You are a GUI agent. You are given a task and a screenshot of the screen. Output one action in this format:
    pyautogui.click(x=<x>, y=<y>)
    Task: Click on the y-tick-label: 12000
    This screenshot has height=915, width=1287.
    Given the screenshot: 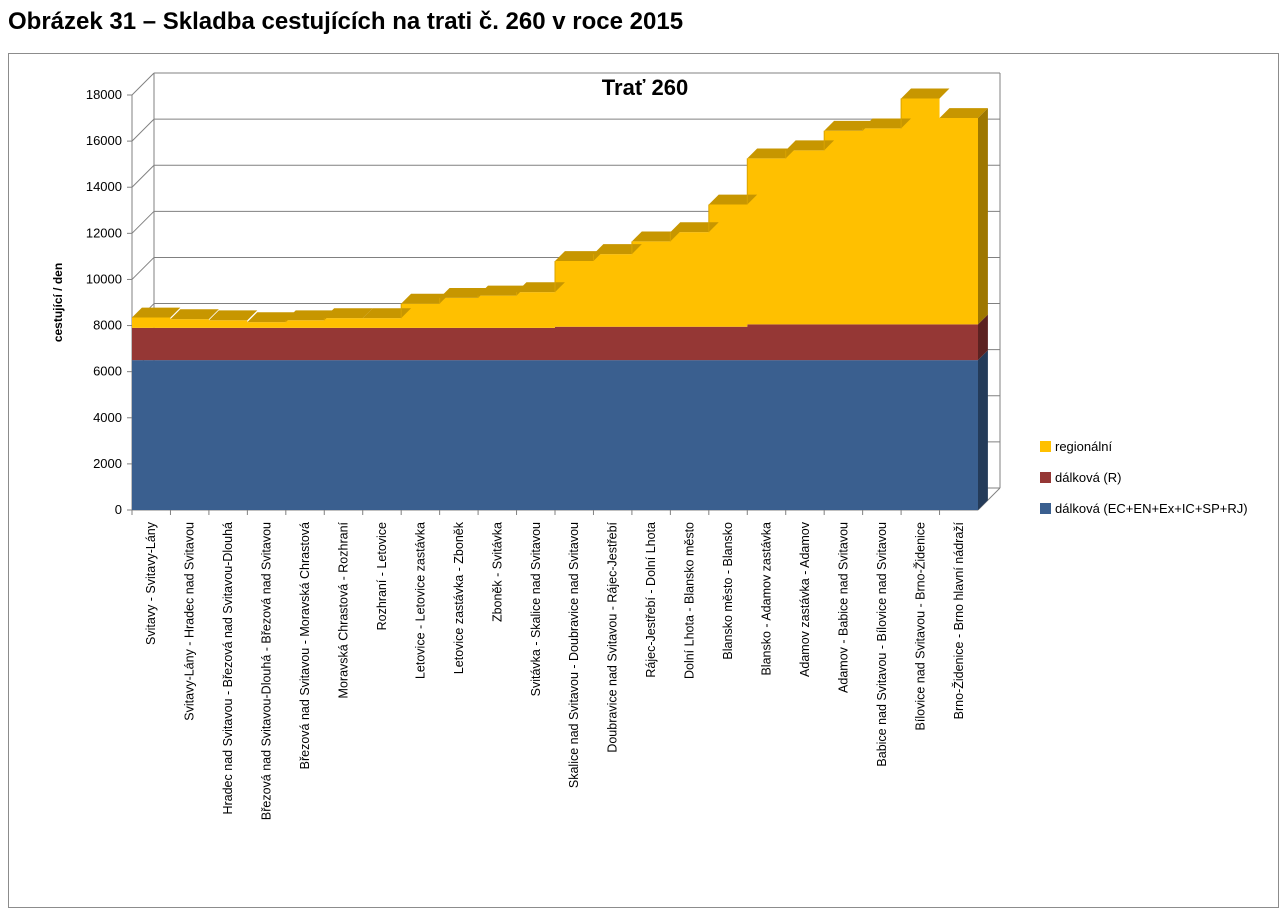 What is the action you would take?
    pyautogui.click(x=104, y=232)
    